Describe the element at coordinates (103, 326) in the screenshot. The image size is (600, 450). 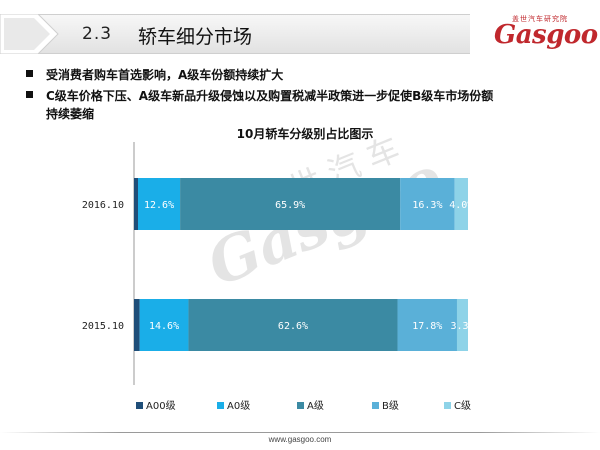
I see `category-tick-label: 2015.10` at that location.